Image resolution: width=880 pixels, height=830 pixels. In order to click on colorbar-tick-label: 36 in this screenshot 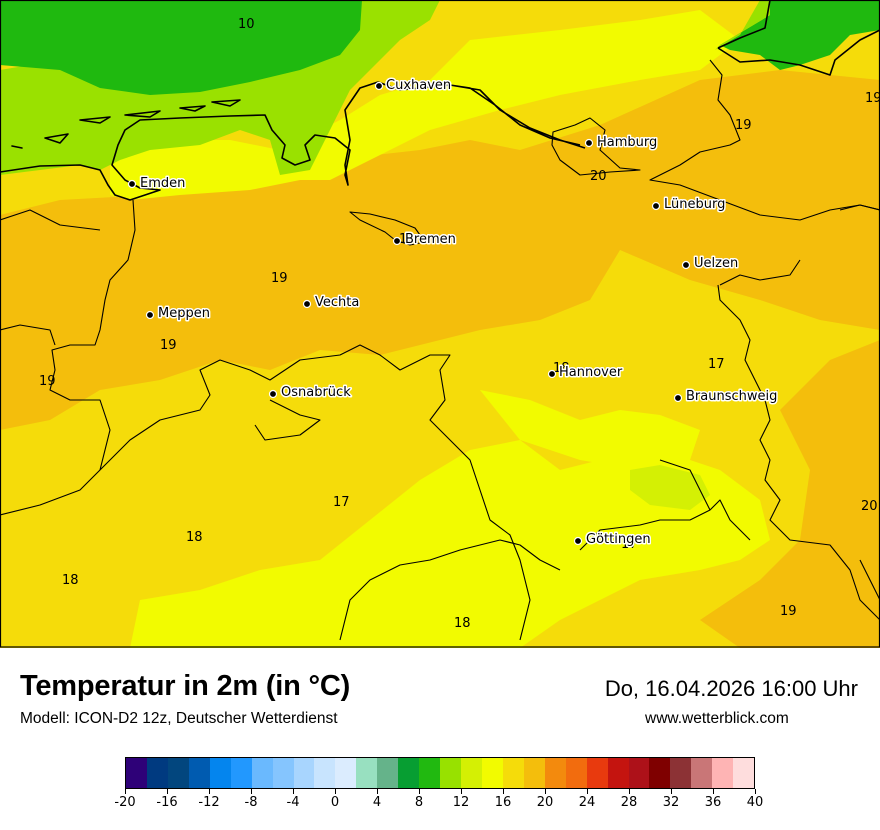, I will do `click(713, 802)`.